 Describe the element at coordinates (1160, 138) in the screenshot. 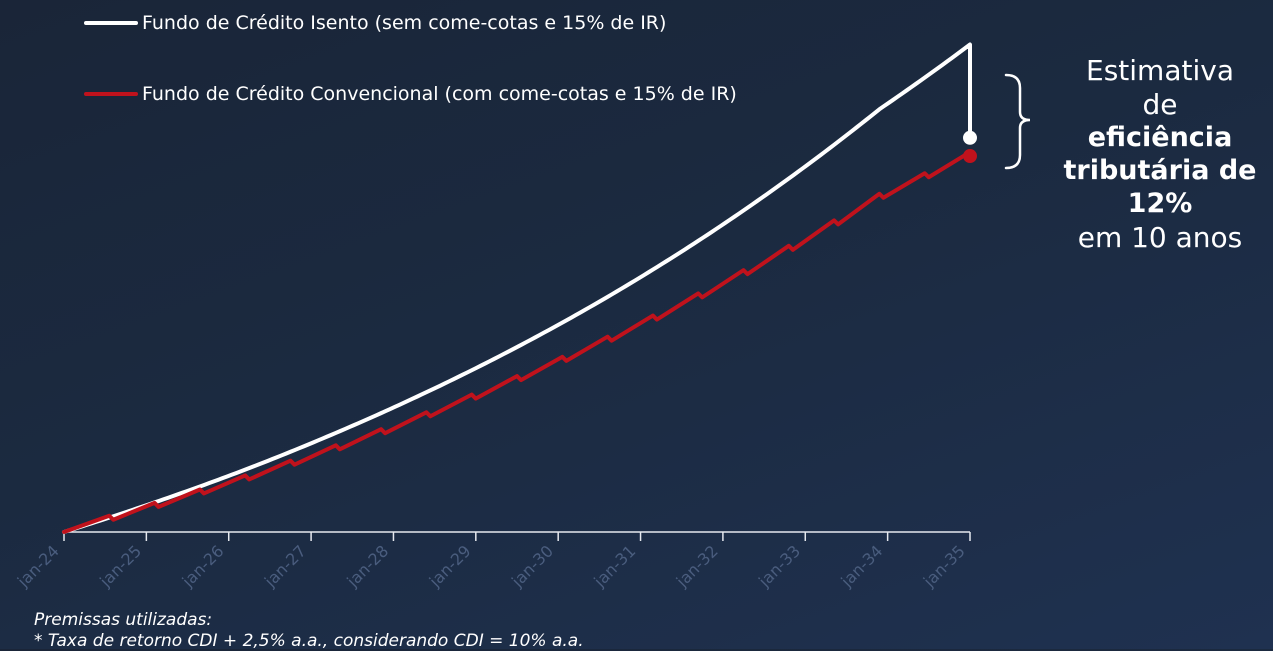

I see `callout-line-3: eficiência` at that location.